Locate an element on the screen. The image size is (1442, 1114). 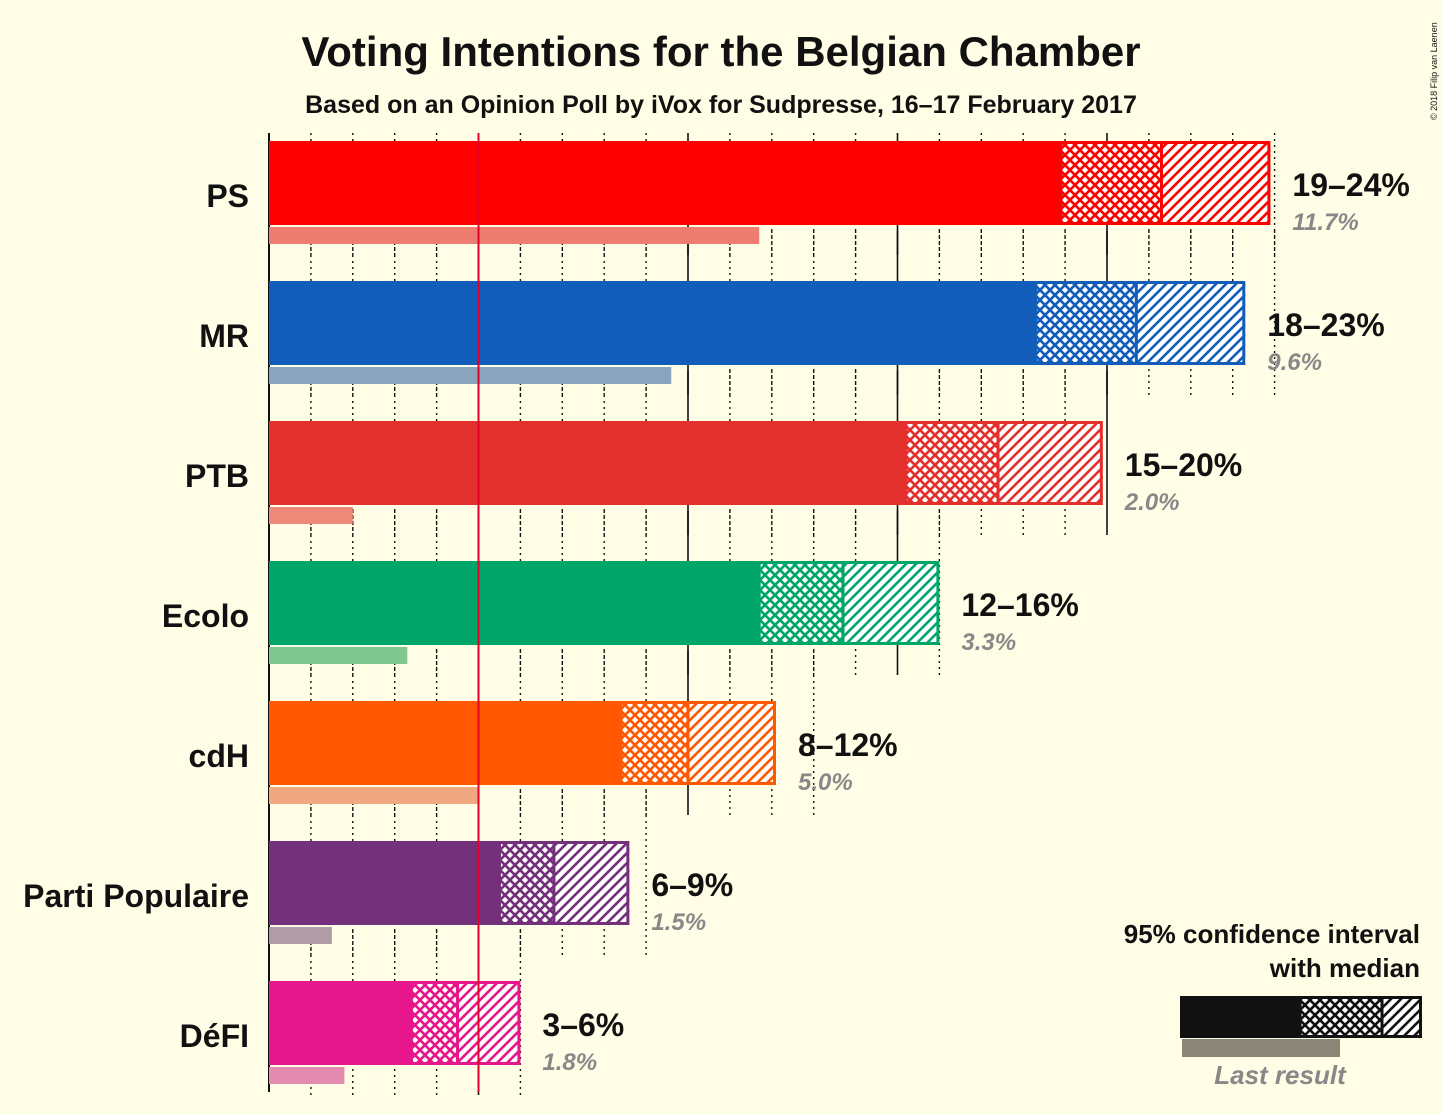
legend-ci-upper is located at coordinates (1402, 1017).